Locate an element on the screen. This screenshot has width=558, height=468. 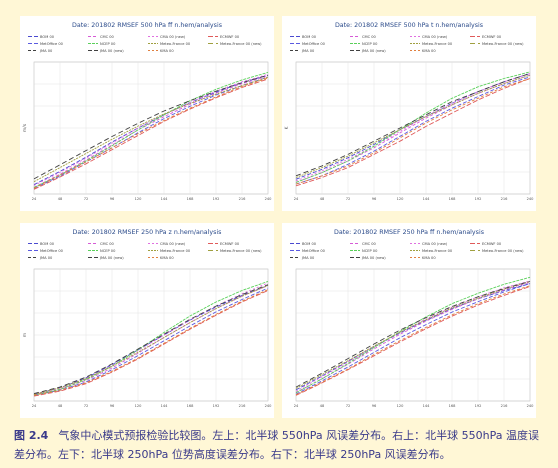
y-axis-label: m is located at coordinates (25, 335).